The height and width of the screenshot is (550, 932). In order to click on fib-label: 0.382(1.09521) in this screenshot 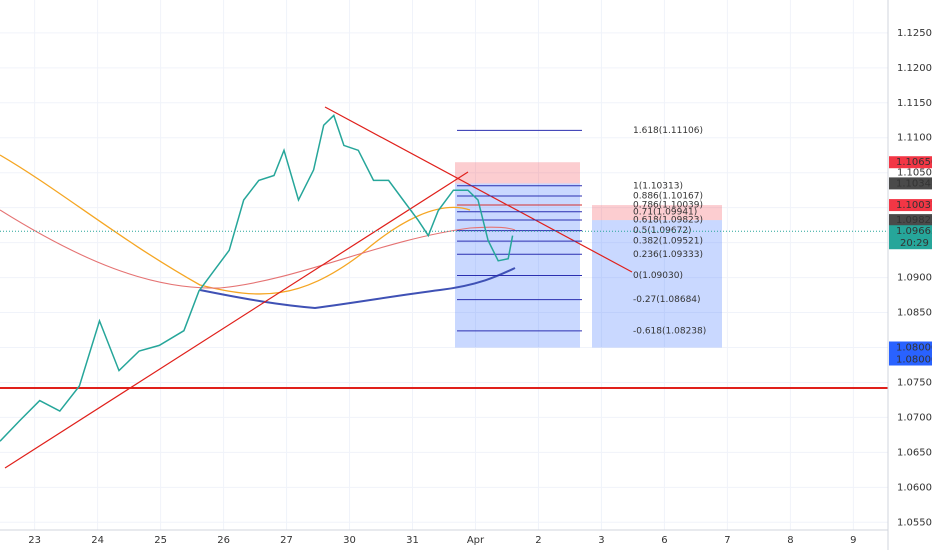, I will do `click(668, 242)`.